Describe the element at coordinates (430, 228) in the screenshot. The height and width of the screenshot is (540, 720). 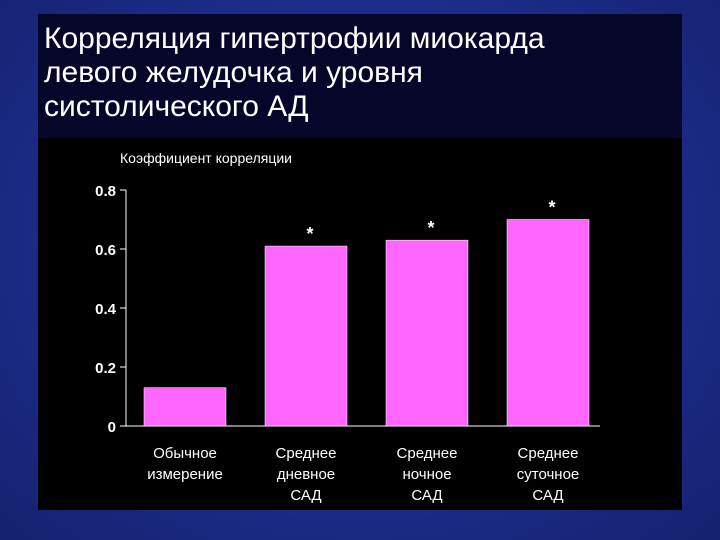
I see `significance-marker-2: *` at that location.